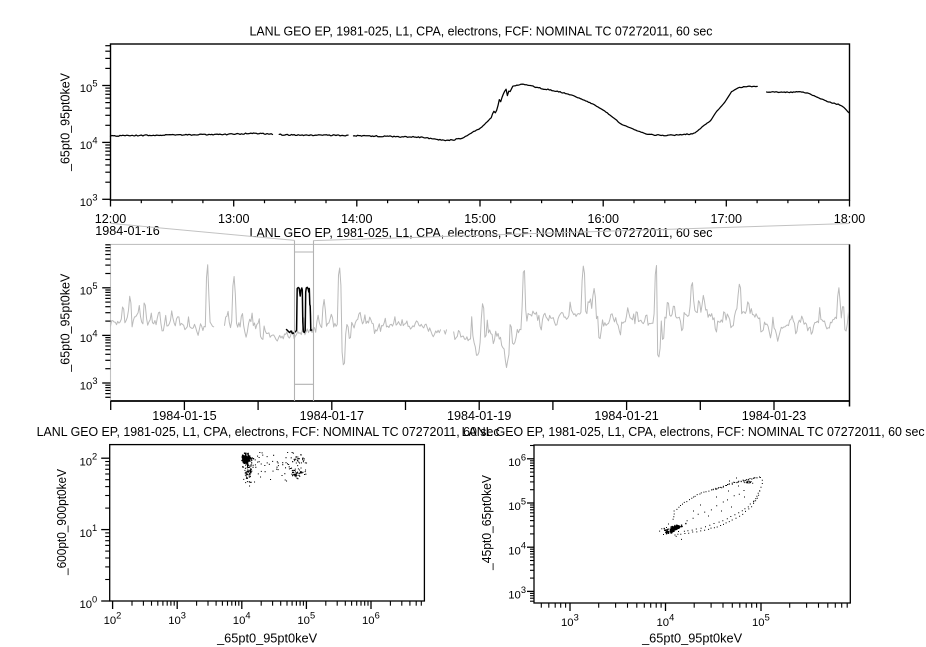 The width and height of the screenshot is (926, 647). What do you see at coordinates (357, 219) in the screenshot?
I see `svg-text: 14:00` at bounding box center [357, 219].